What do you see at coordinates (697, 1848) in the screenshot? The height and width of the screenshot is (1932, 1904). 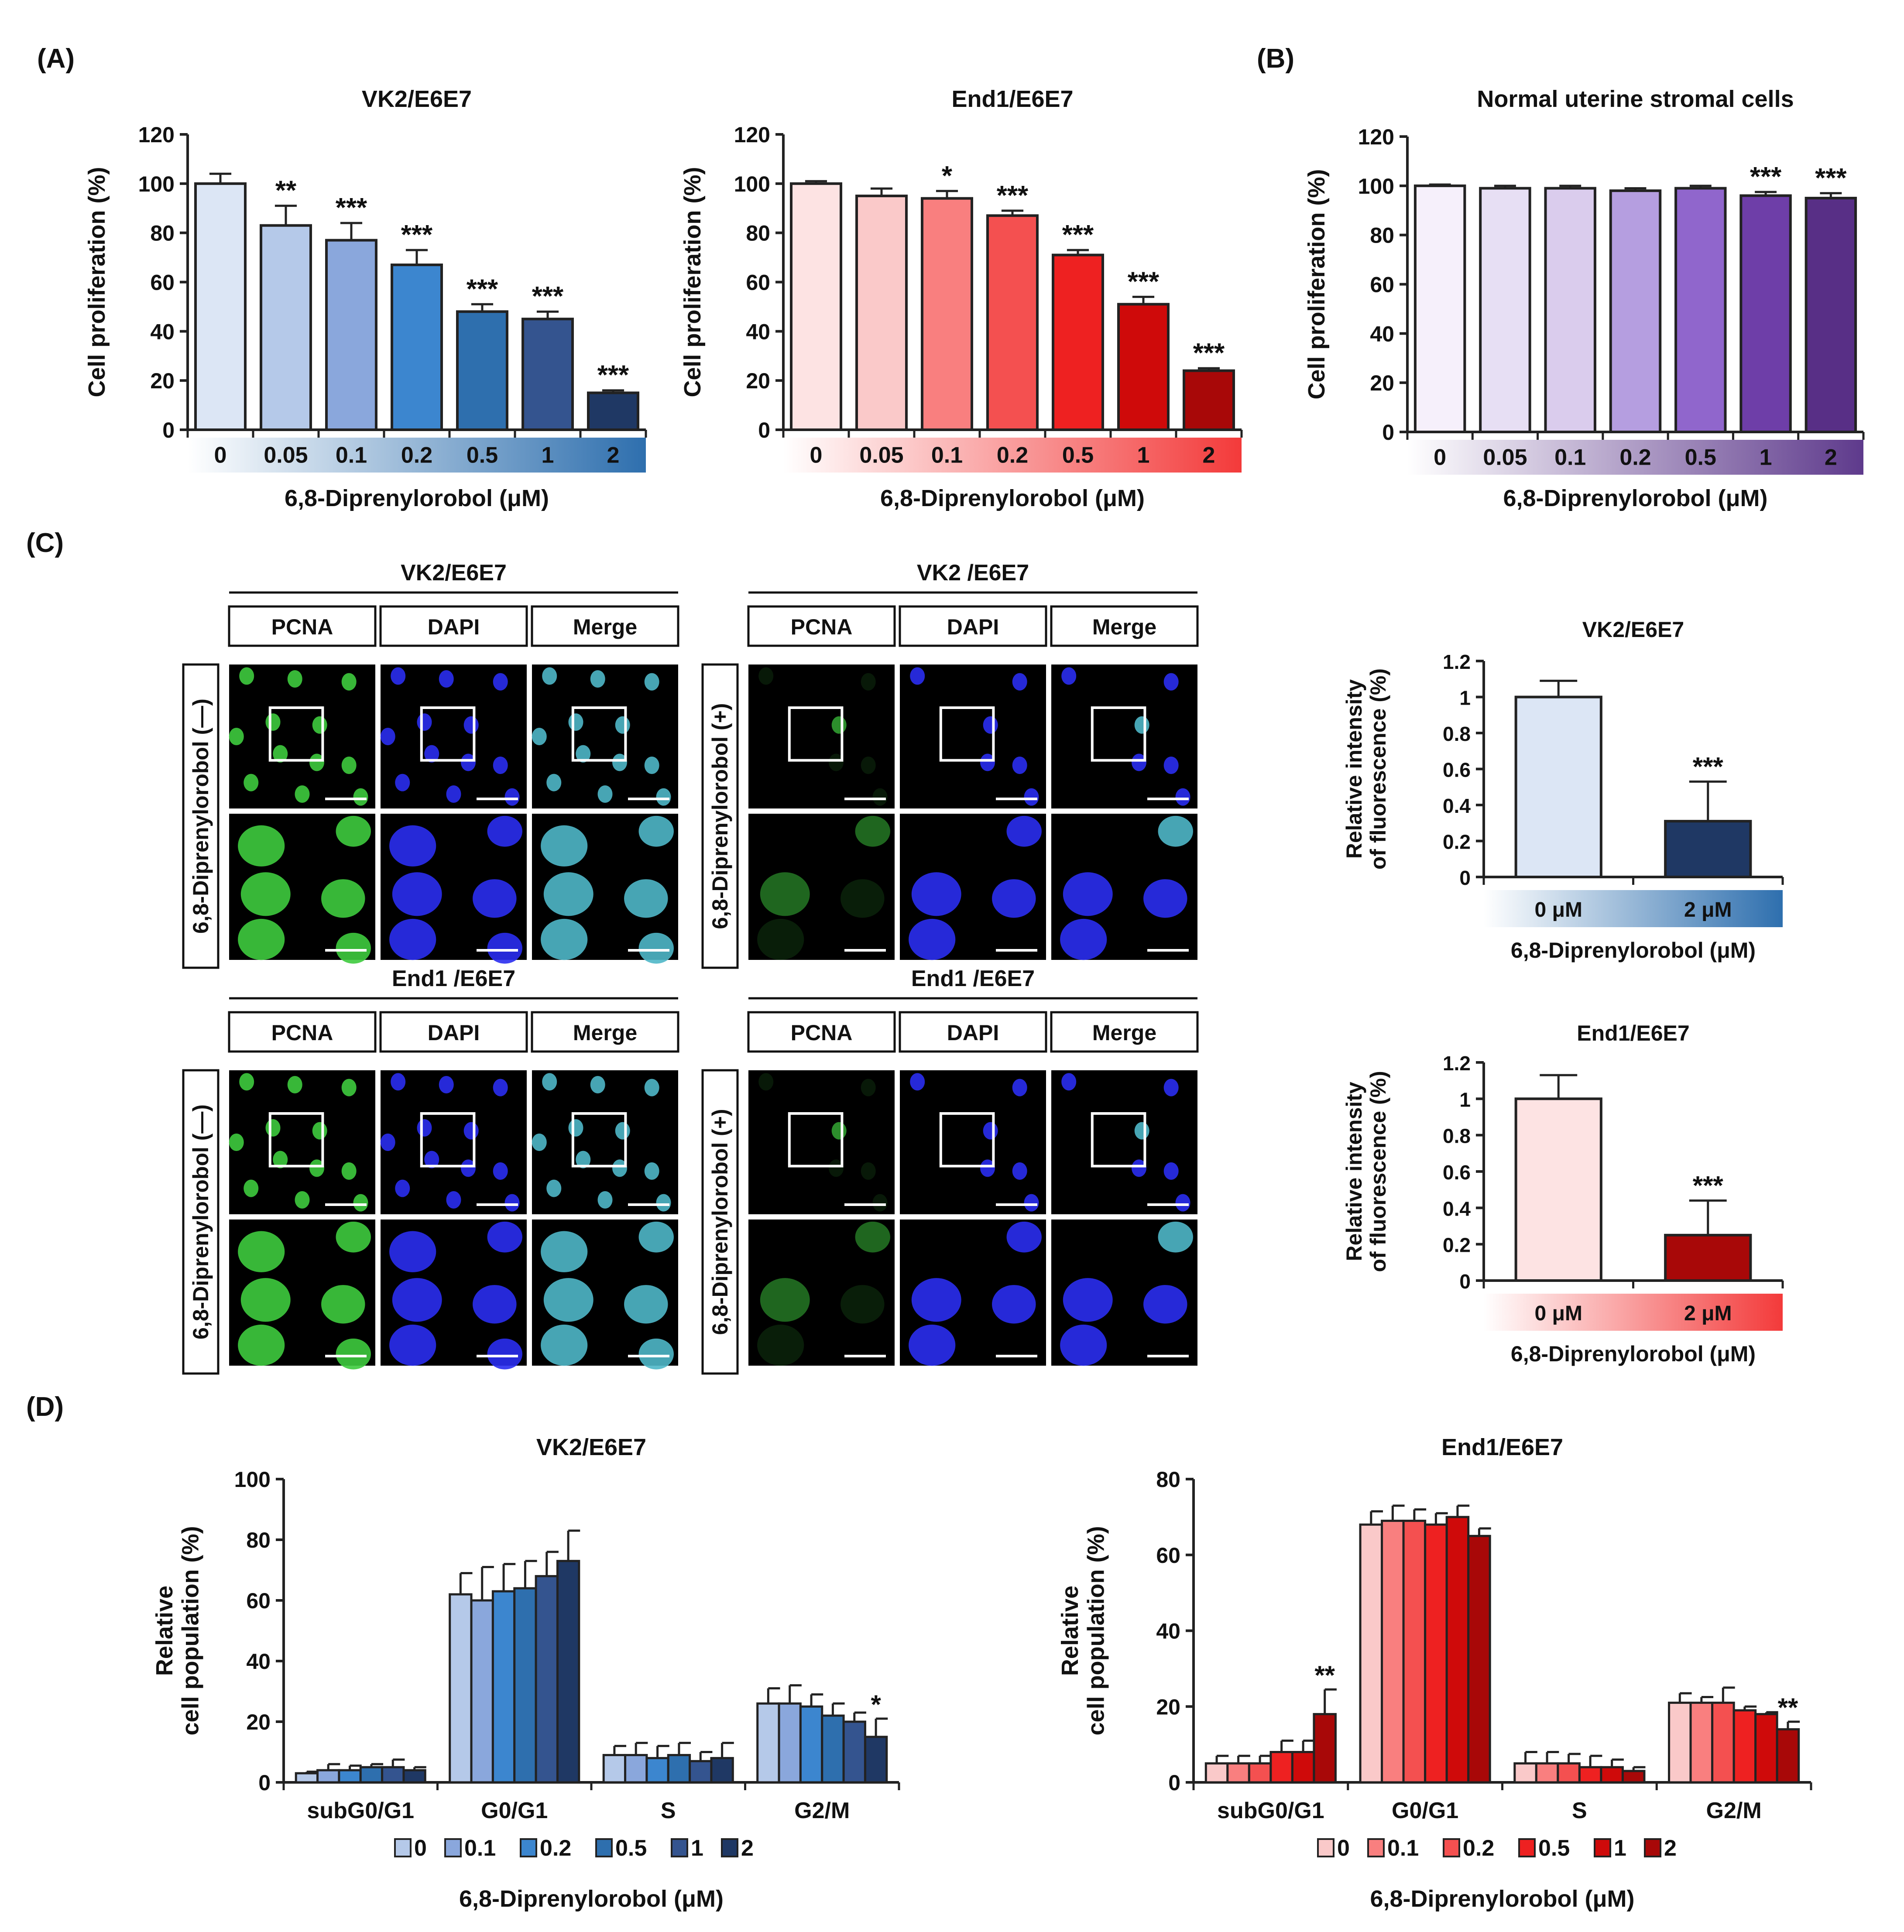 I see `legend-label: 1` at bounding box center [697, 1848].